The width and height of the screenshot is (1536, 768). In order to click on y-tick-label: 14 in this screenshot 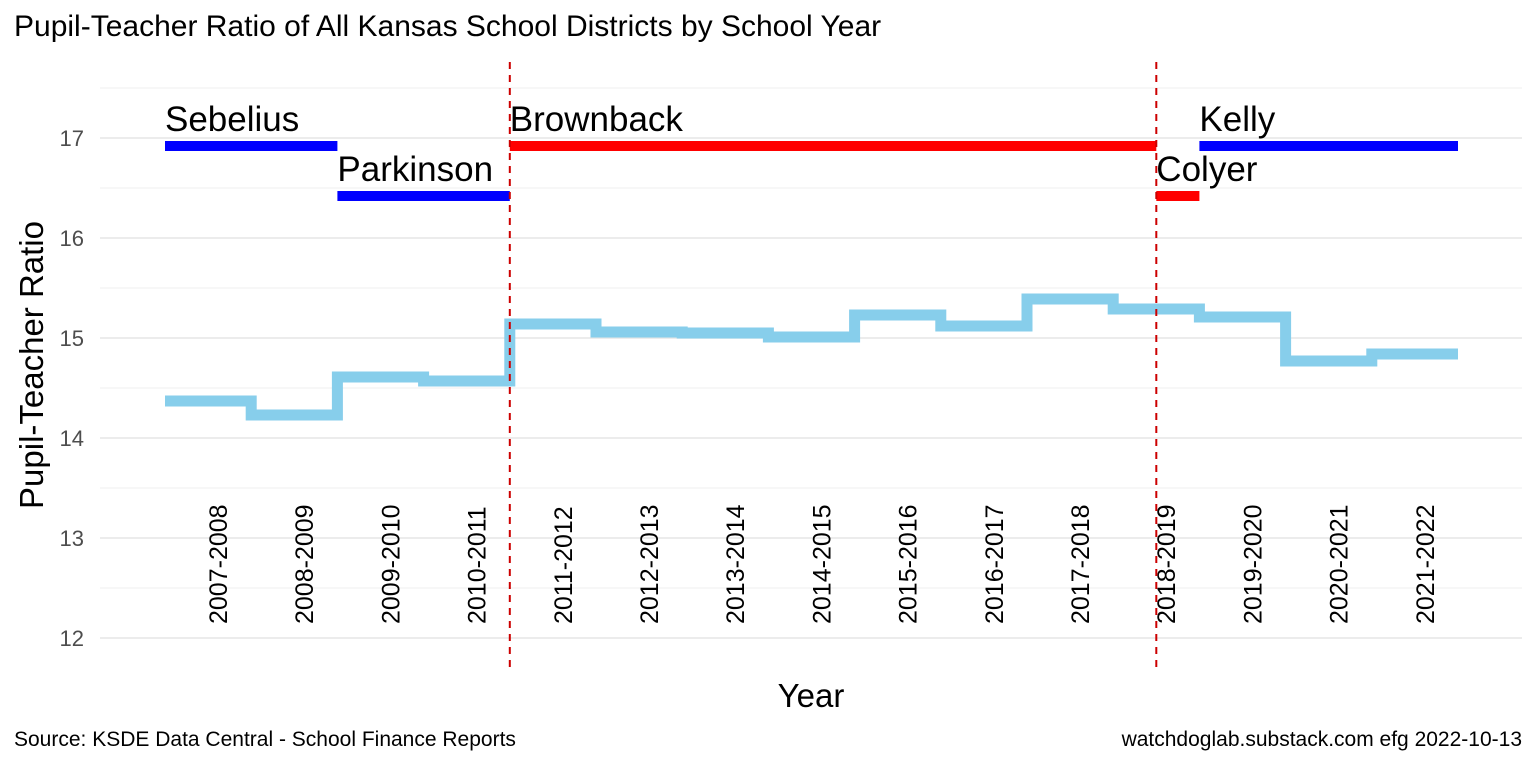, I will do `click(72, 438)`.